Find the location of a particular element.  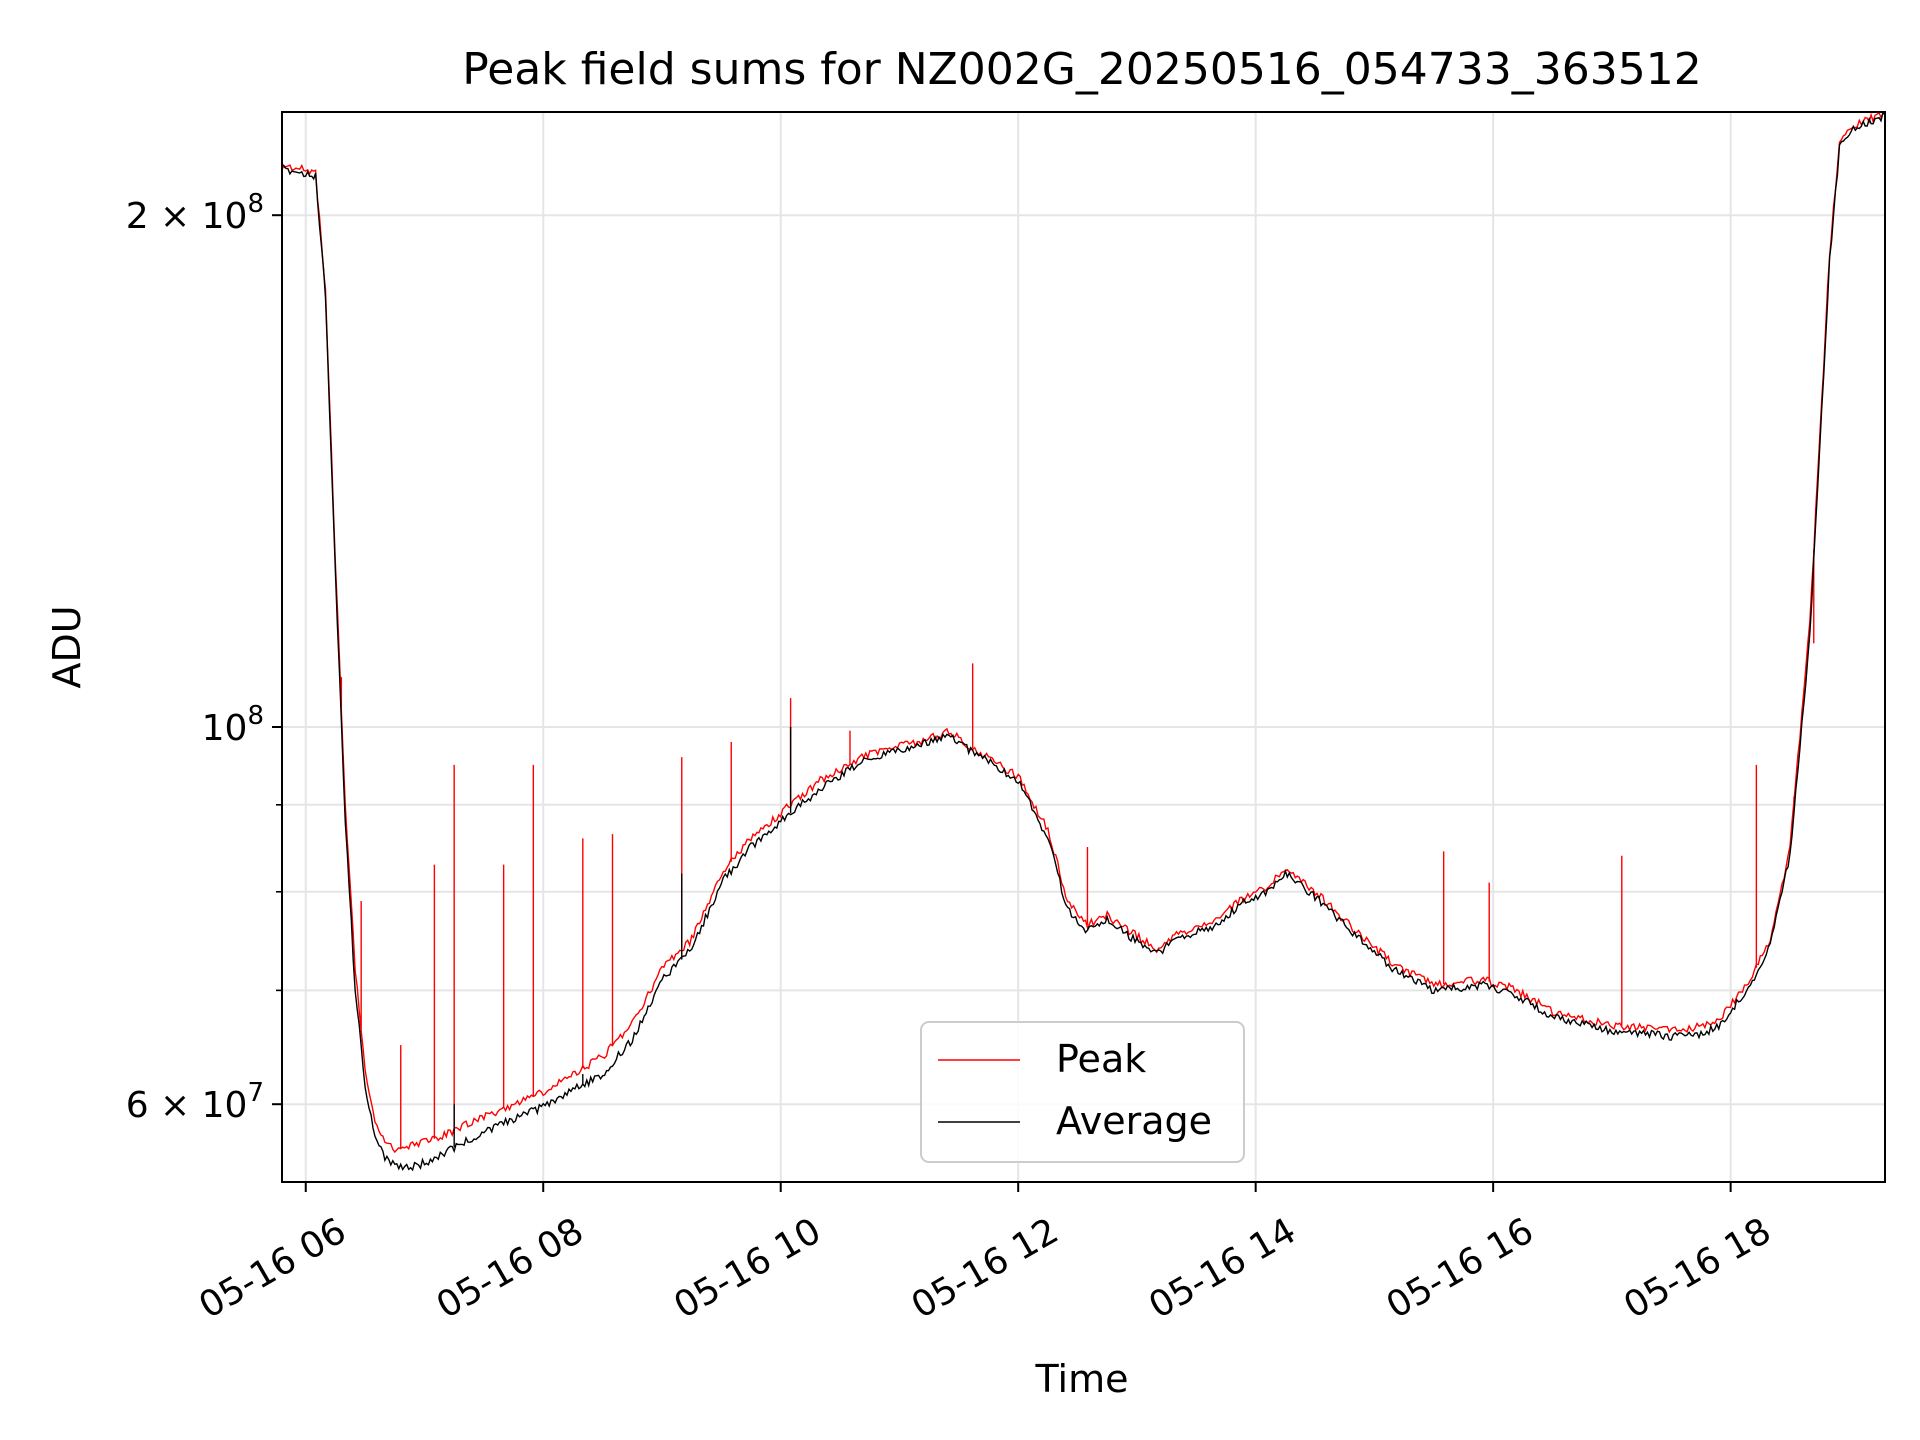

legend-box is located at coordinates (1082, 1092).